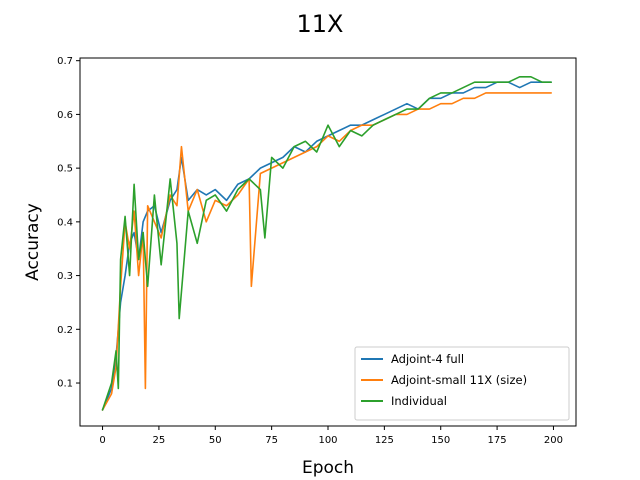  What do you see at coordinates (159, 440) in the screenshot?
I see `x-tick-label: 25` at bounding box center [159, 440].